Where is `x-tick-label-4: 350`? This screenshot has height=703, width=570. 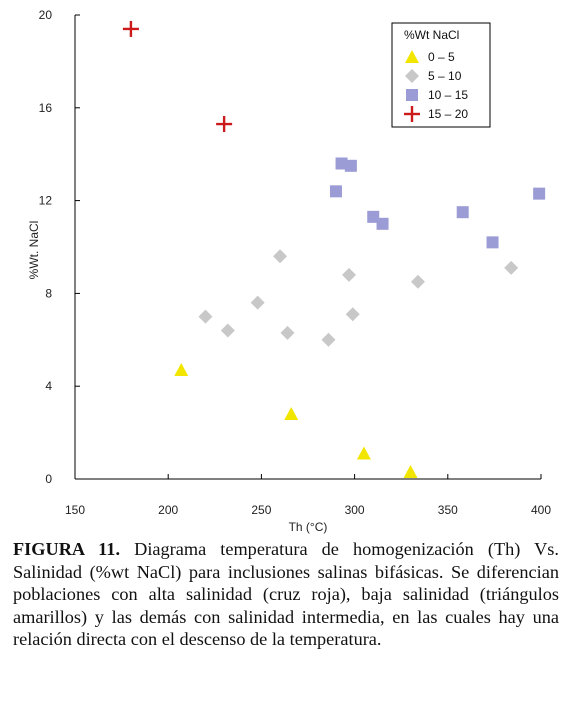
x-tick-label-4: 350 is located at coordinates (448, 510).